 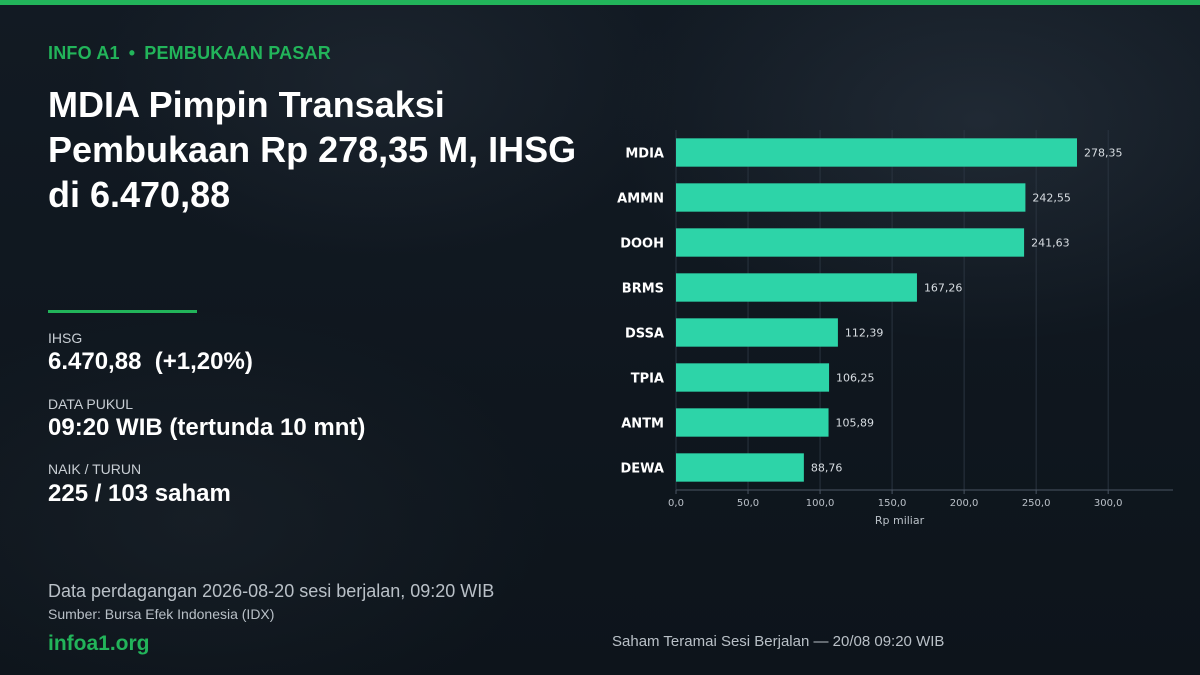 What do you see at coordinates (1036, 503) in the screenshot?
I see `x-tick-label: 250,0` at bounding box center [1036, 503].